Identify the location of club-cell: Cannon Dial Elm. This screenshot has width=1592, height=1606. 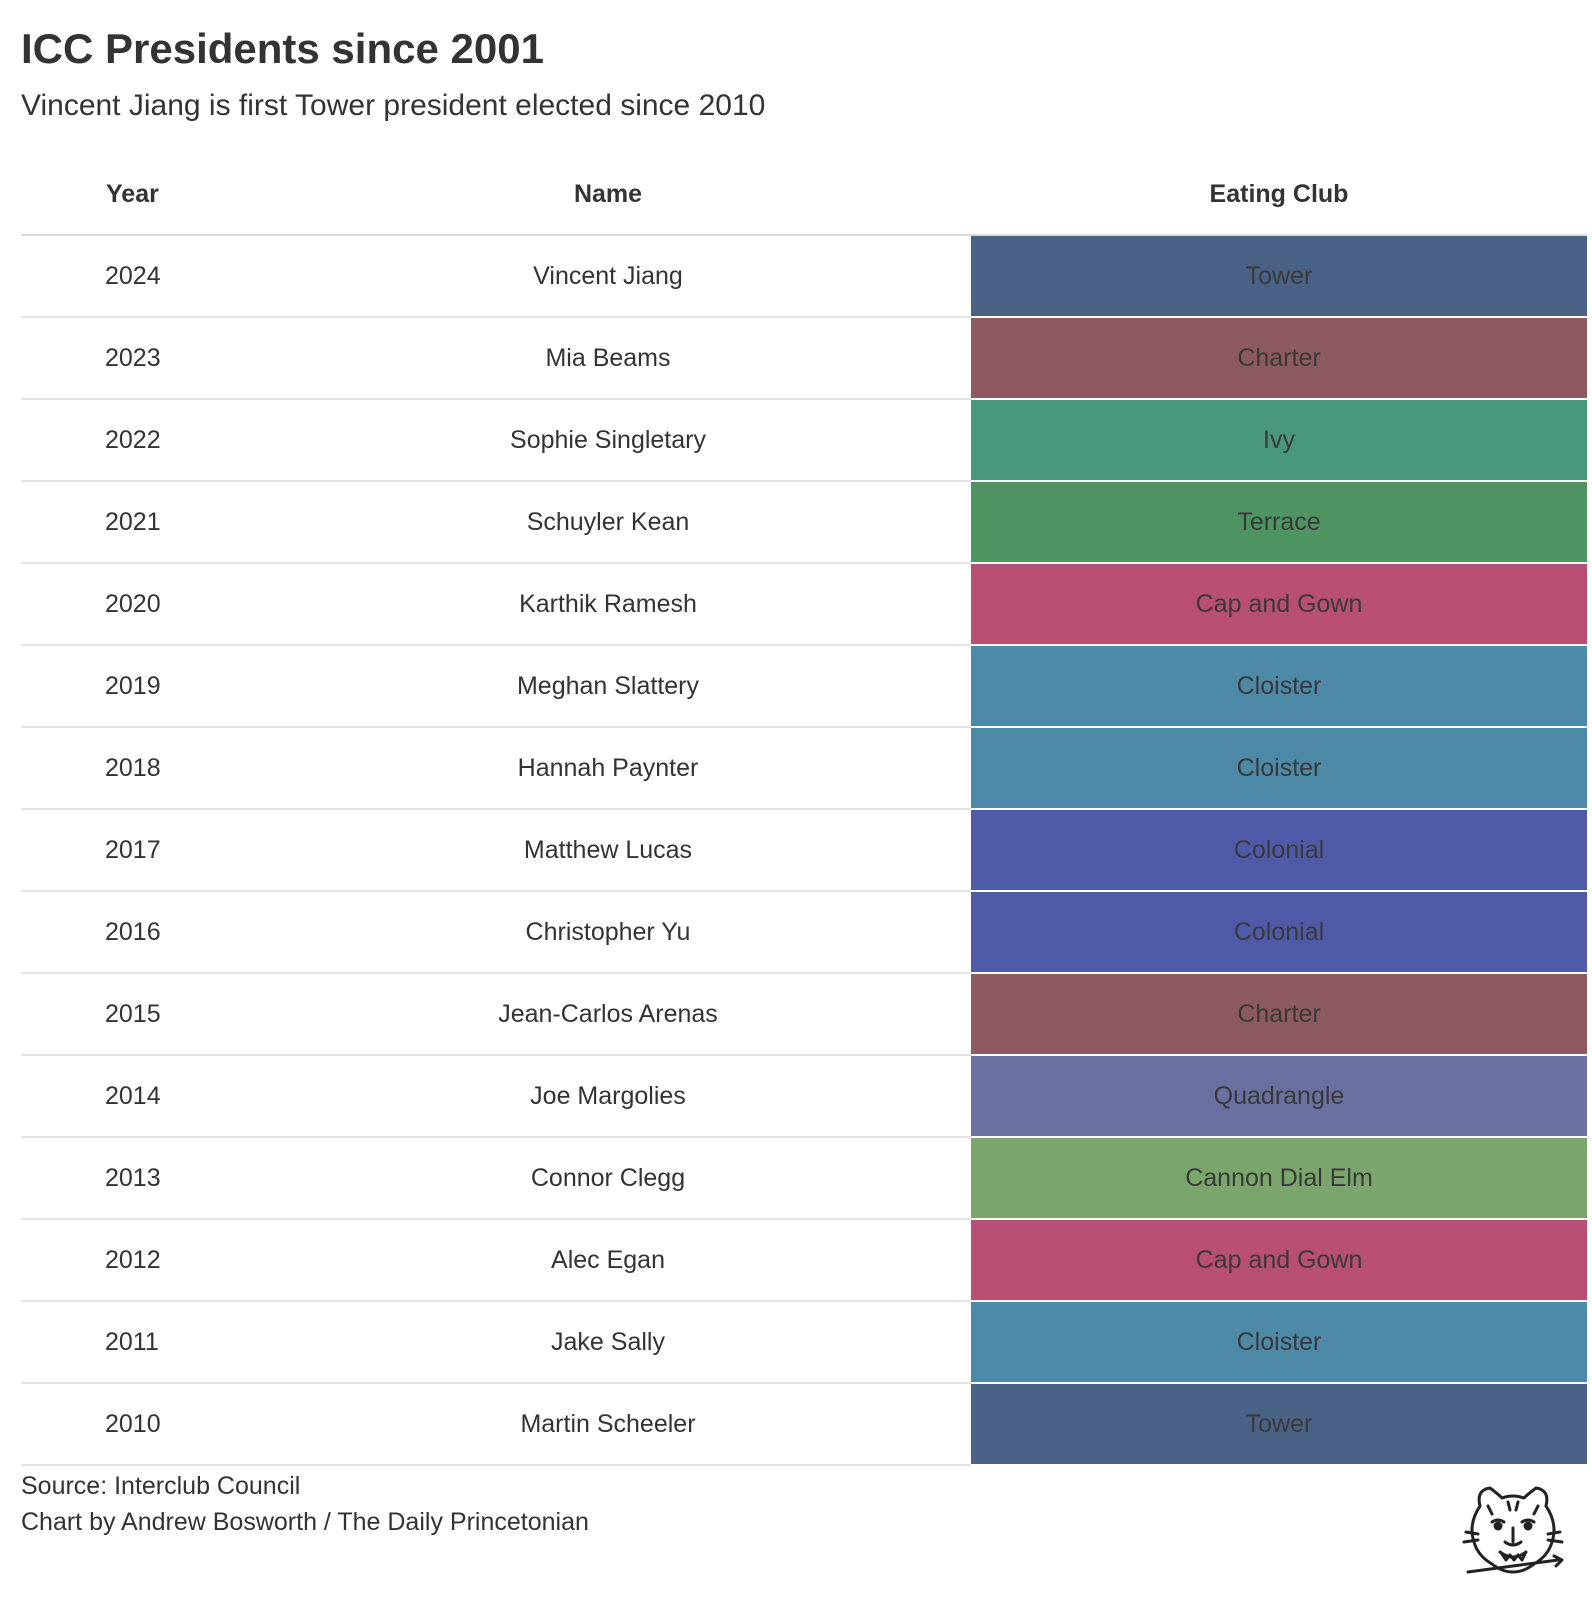
(1279, 1178).